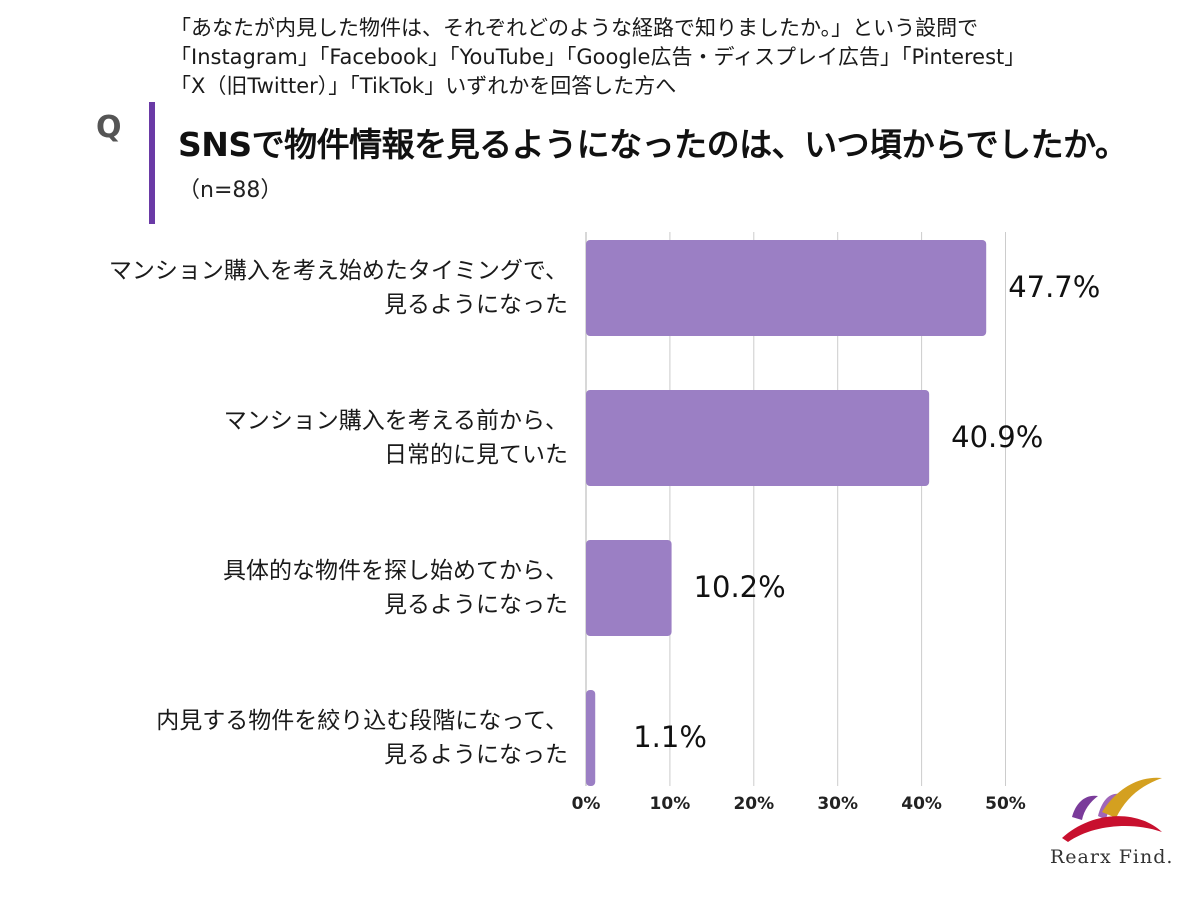  Describe the element at coordinates (152, 163) in the screenshot. I see `accent-rule` at that location.